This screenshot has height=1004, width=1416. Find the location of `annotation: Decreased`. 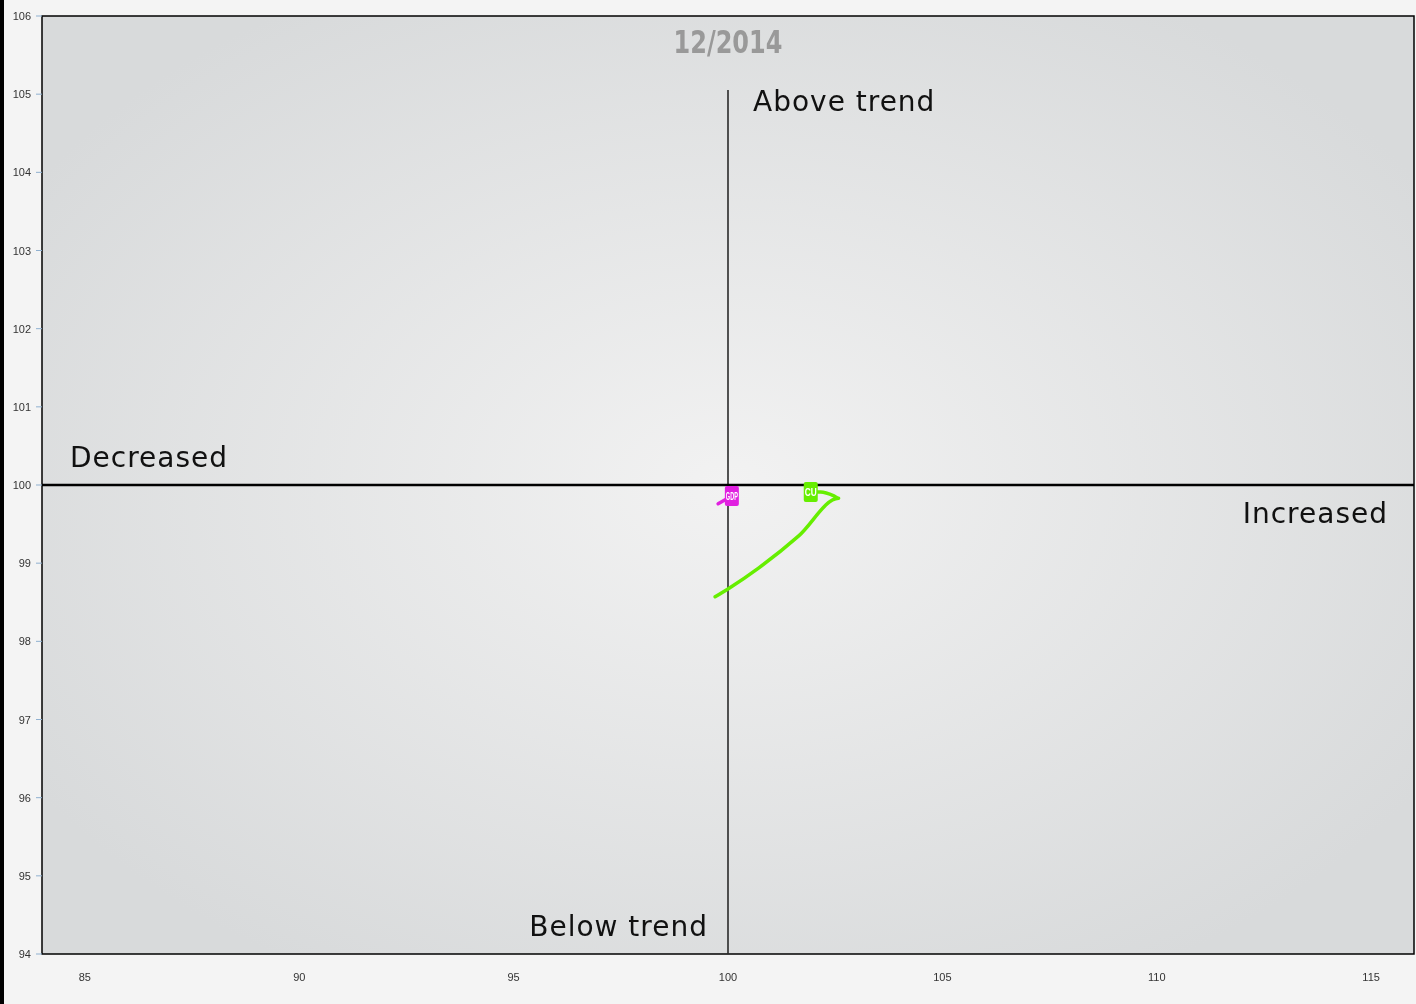

annotation: Decreased is located at coordinates (149, 457).